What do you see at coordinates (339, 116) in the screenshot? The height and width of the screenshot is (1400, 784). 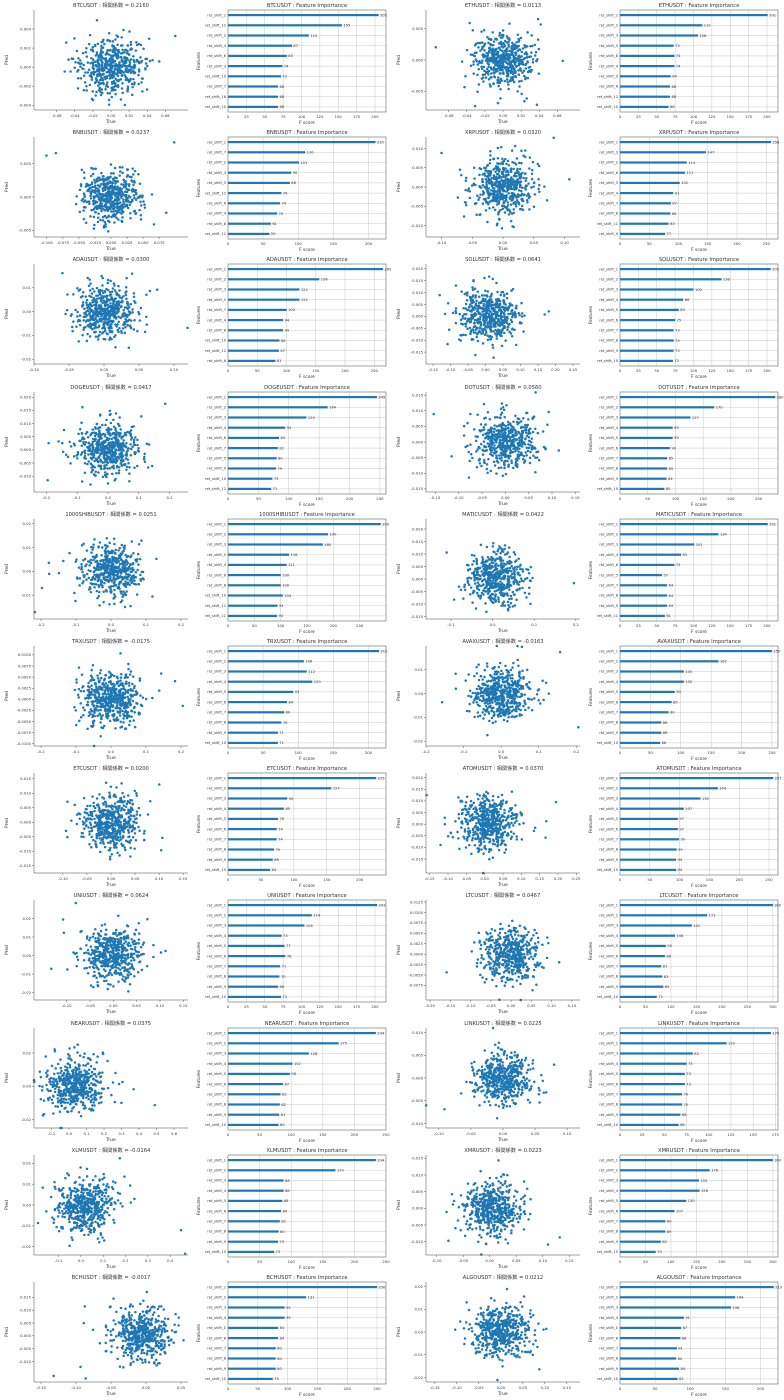 I see `x-tick-label: 150` at bounding box center [339, 116].